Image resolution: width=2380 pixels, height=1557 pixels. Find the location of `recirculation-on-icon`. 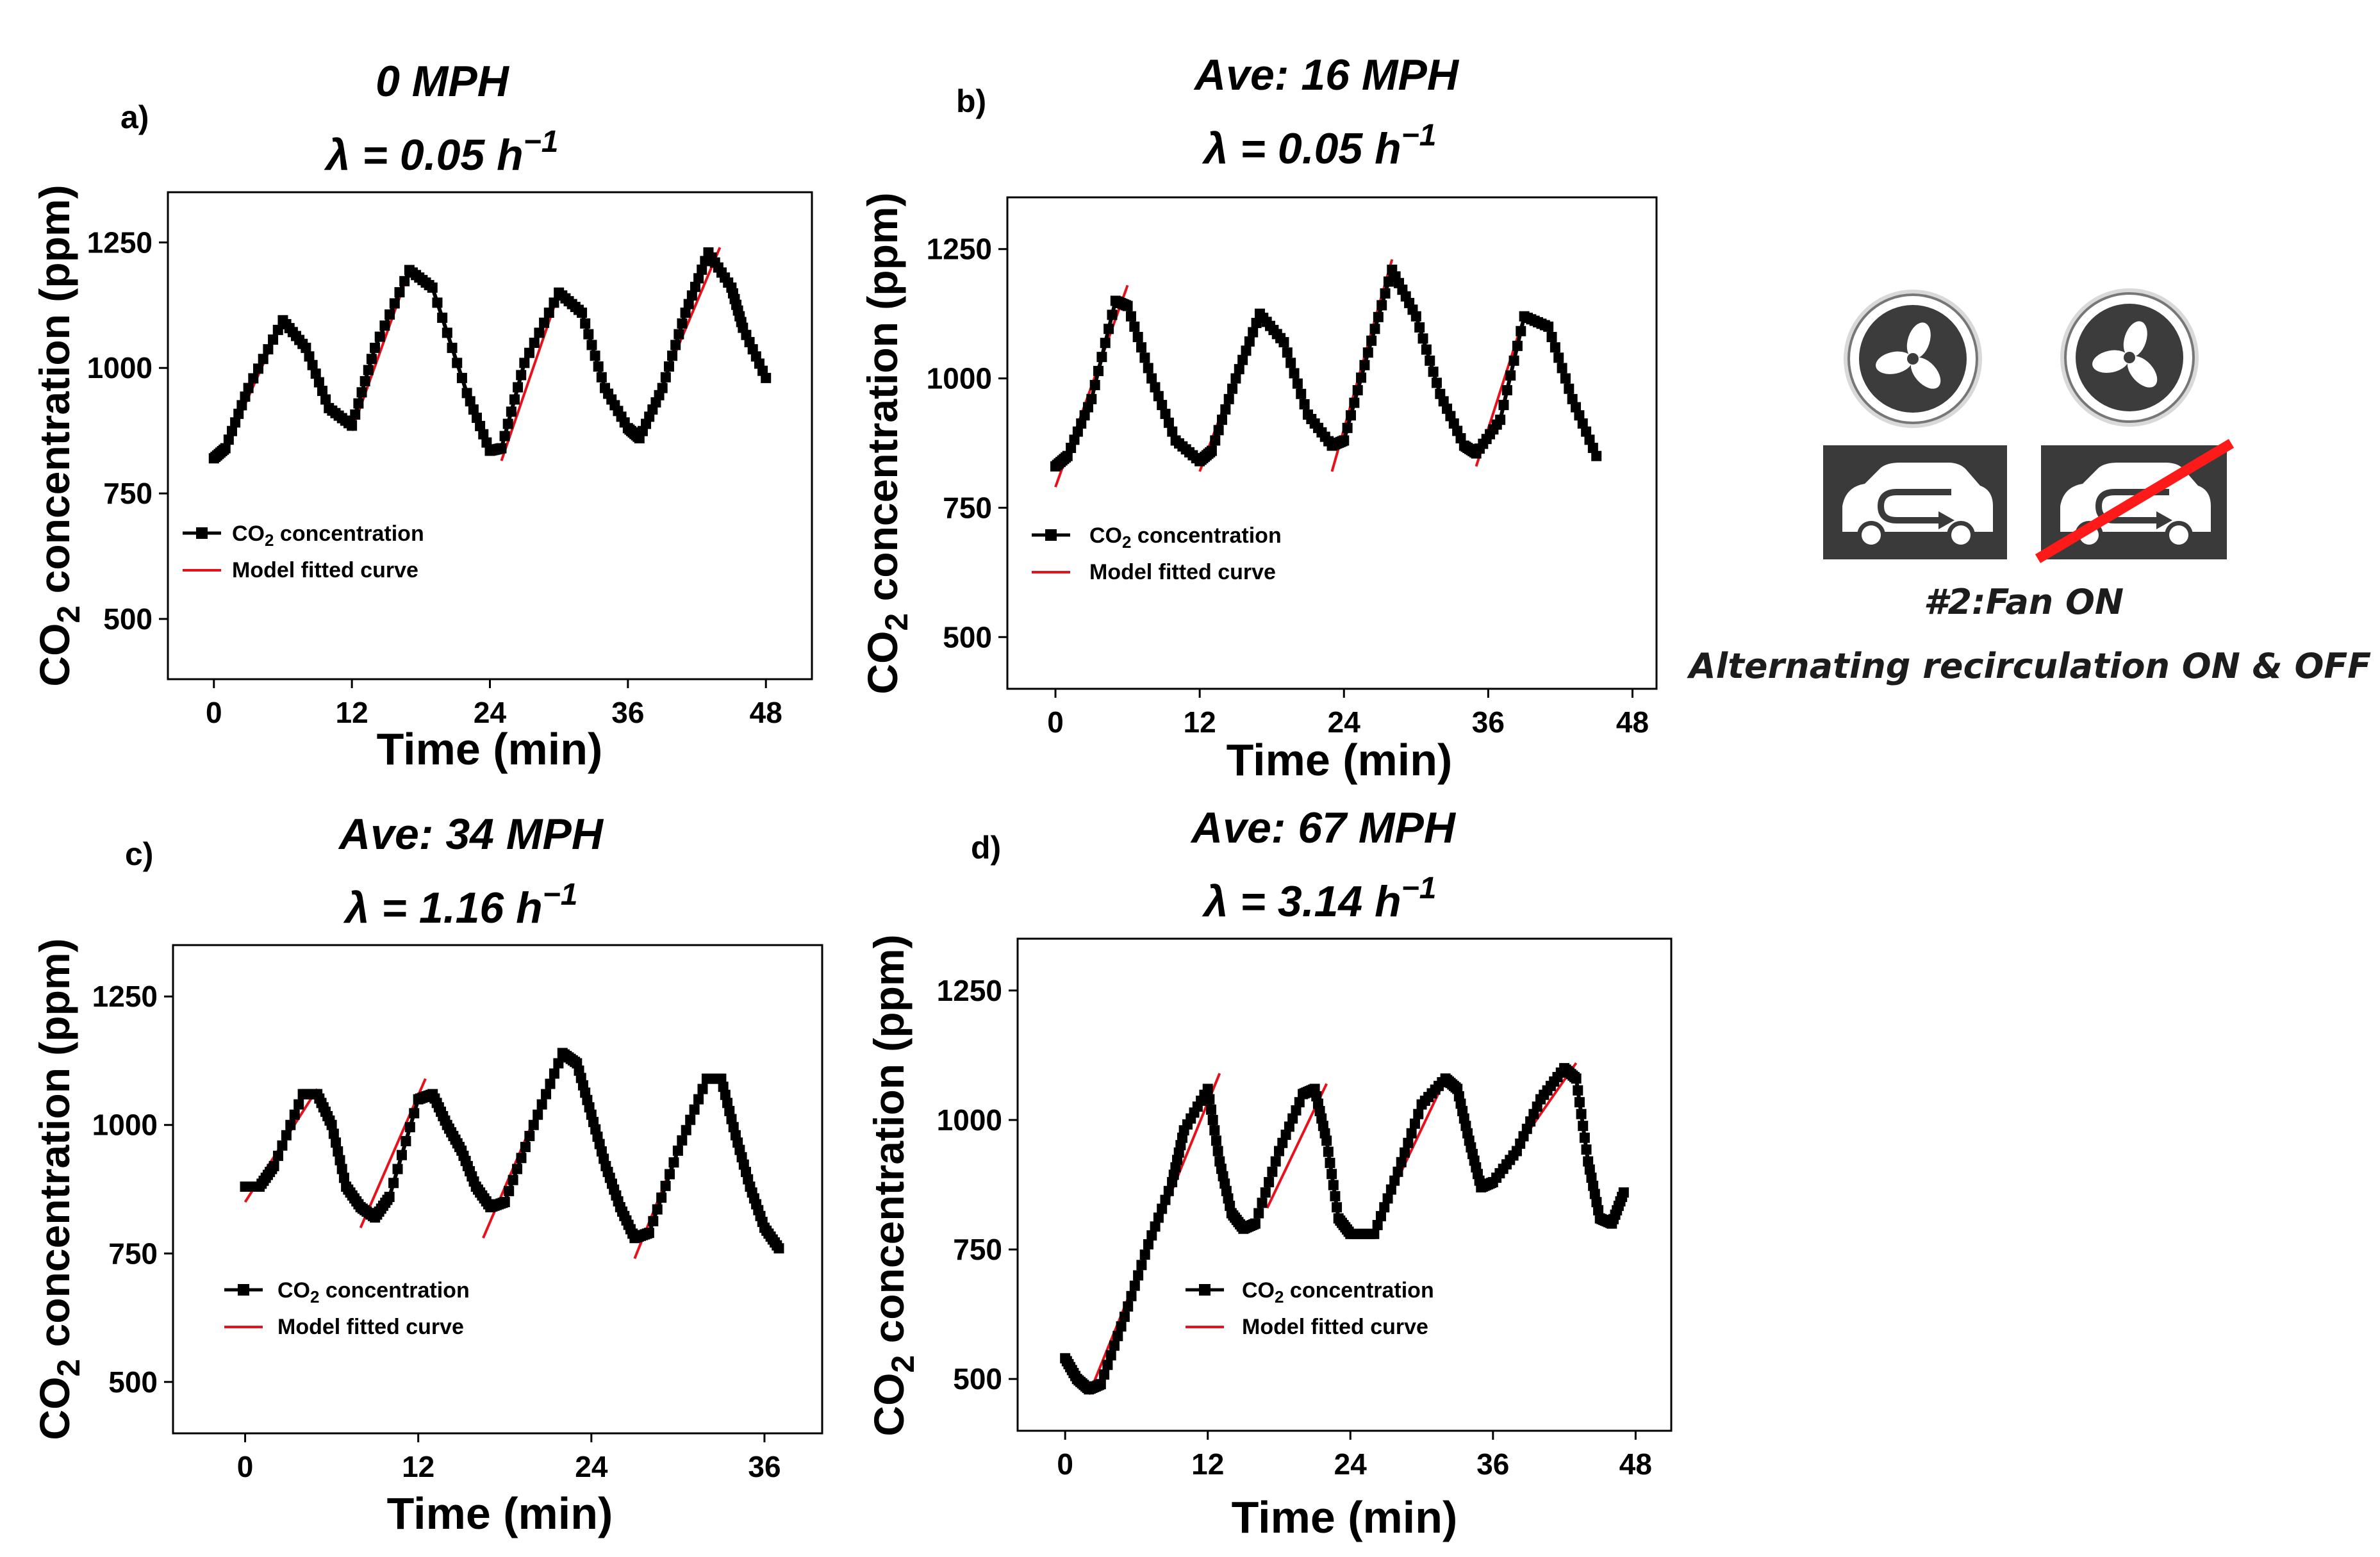

recirculation-on-icon is located at coordinates (1915, 502).